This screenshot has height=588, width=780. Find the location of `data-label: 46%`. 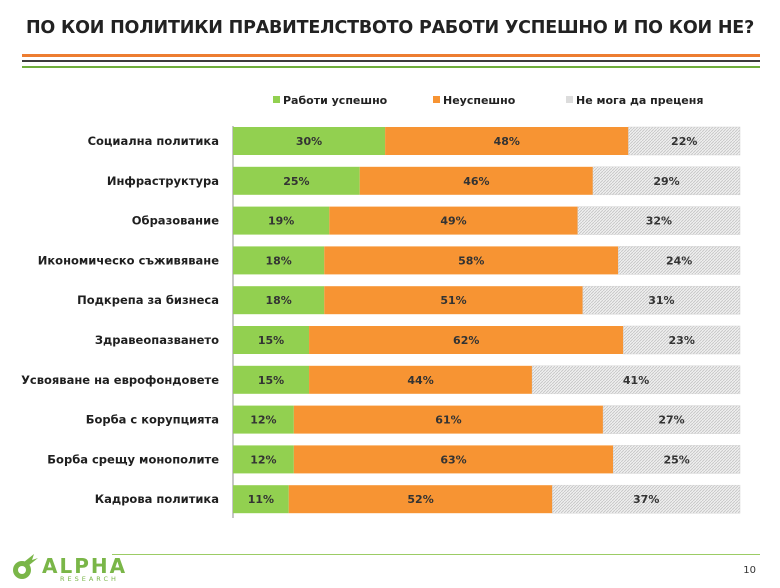

data-label: 46% is located at coordinates (476, 181).